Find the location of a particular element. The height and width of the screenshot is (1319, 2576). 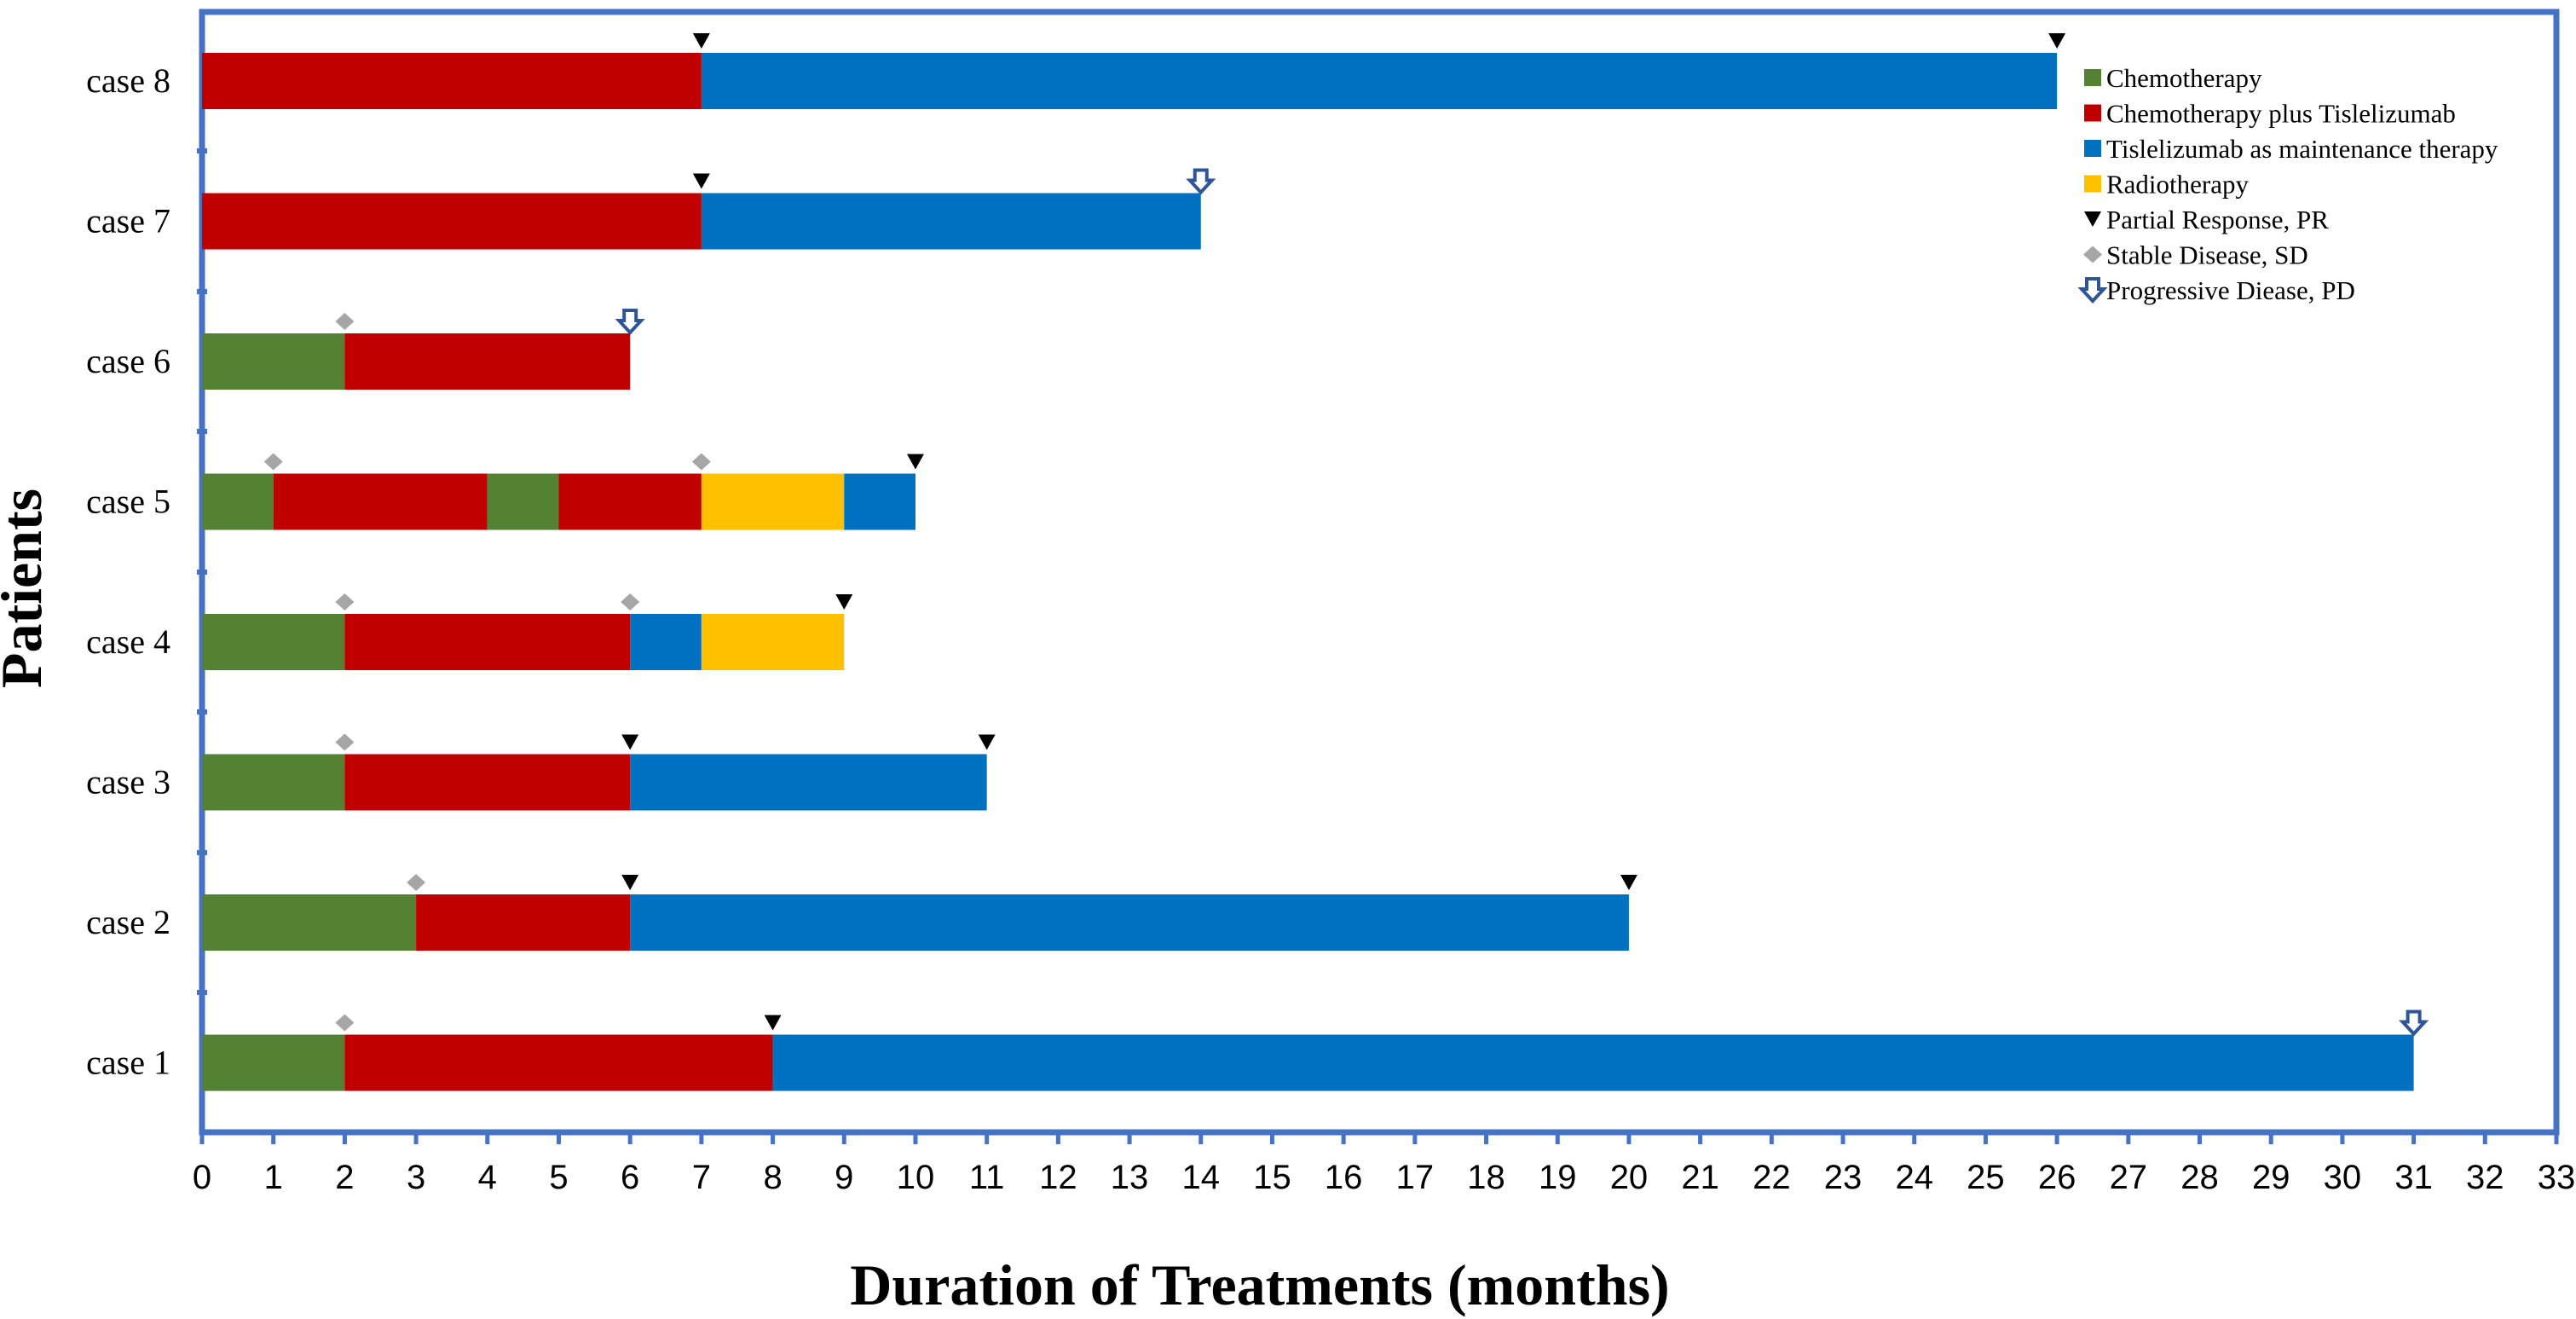

marker-case-5-pr is located at coordinates (915, 462).